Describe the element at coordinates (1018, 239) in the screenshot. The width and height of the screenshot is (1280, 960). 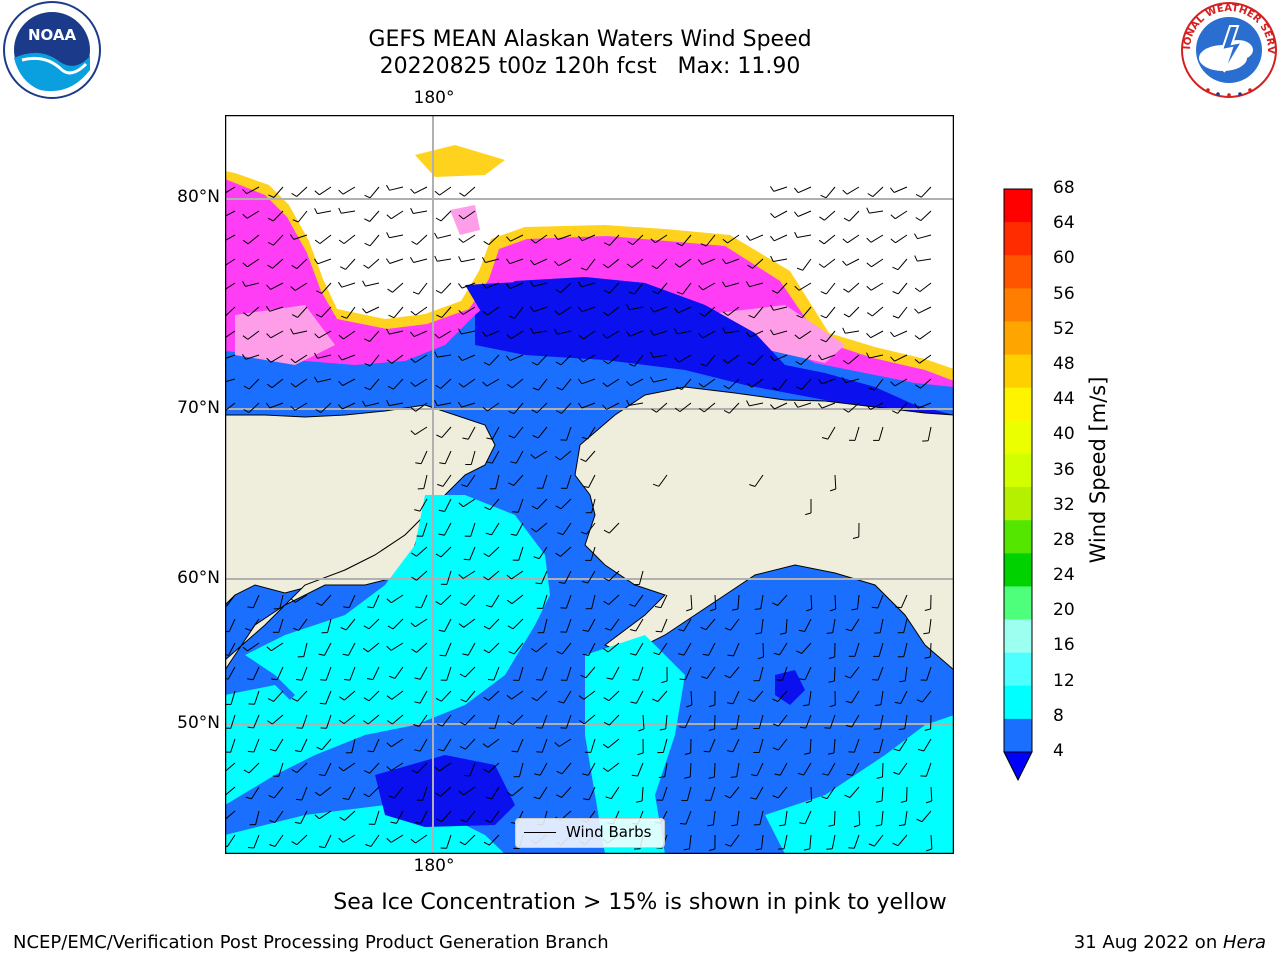
I see `colorbar-segment` at that location.